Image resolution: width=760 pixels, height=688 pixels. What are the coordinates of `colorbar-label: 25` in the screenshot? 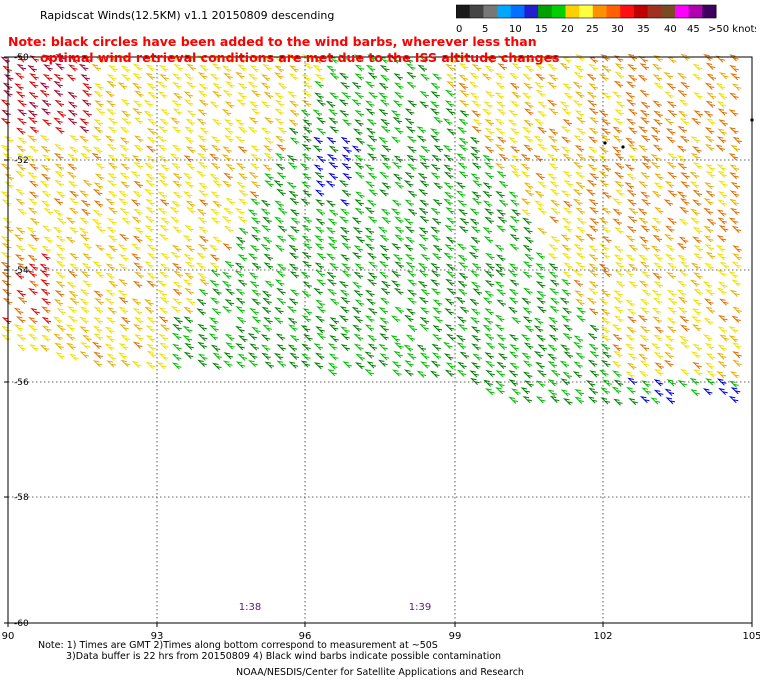 It's located at (592, 29).